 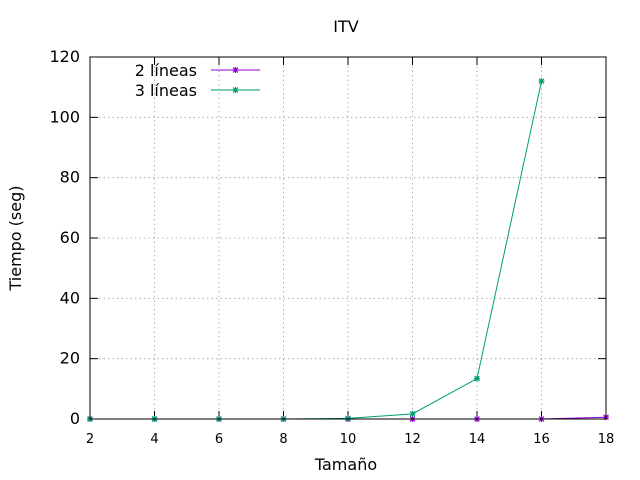 I want to click on y-tick-label: 40, so click(x=70, y=297).